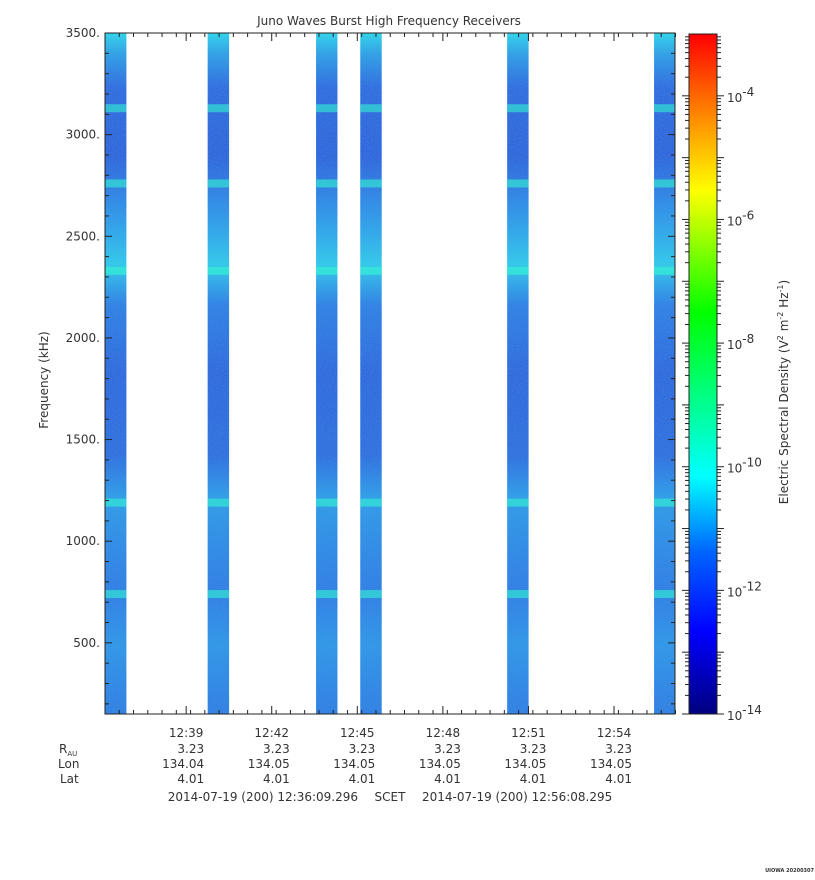 This screenshot has width=815, height=880. I want to click on x-tick-label: 12:45, so click(357, 733).